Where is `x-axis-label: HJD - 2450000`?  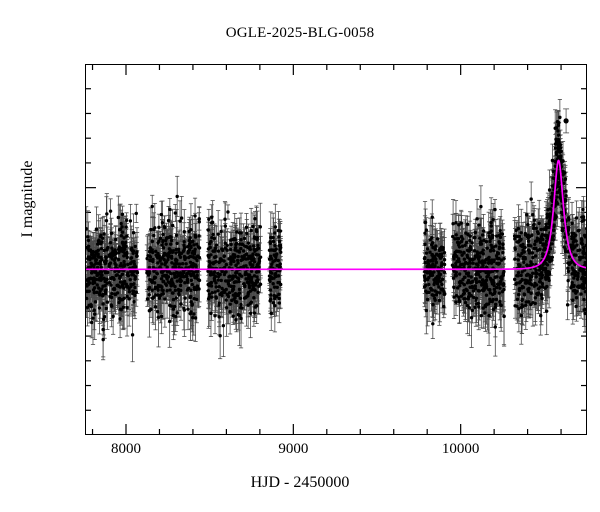
x-axis-label: HJD - 2450000 is located at coordinates (300, 482).